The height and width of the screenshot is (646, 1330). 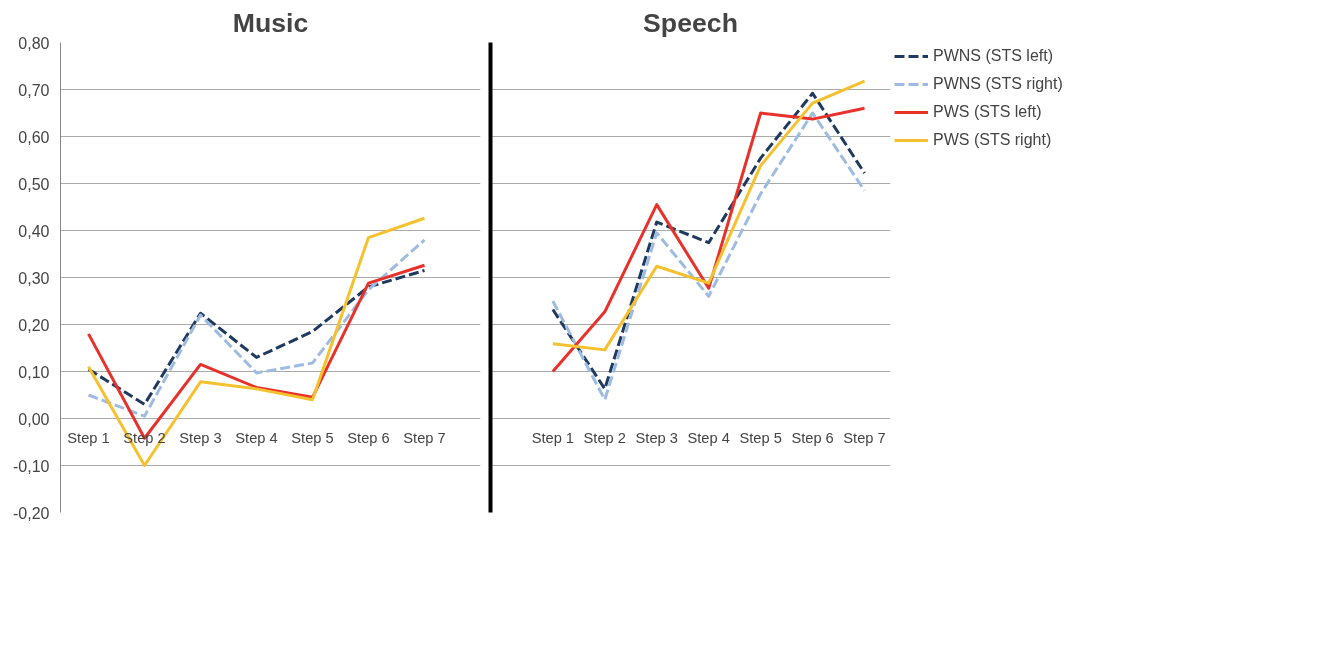 I want to click on y-tick-label: 0,70, so click(x=34, y=90).